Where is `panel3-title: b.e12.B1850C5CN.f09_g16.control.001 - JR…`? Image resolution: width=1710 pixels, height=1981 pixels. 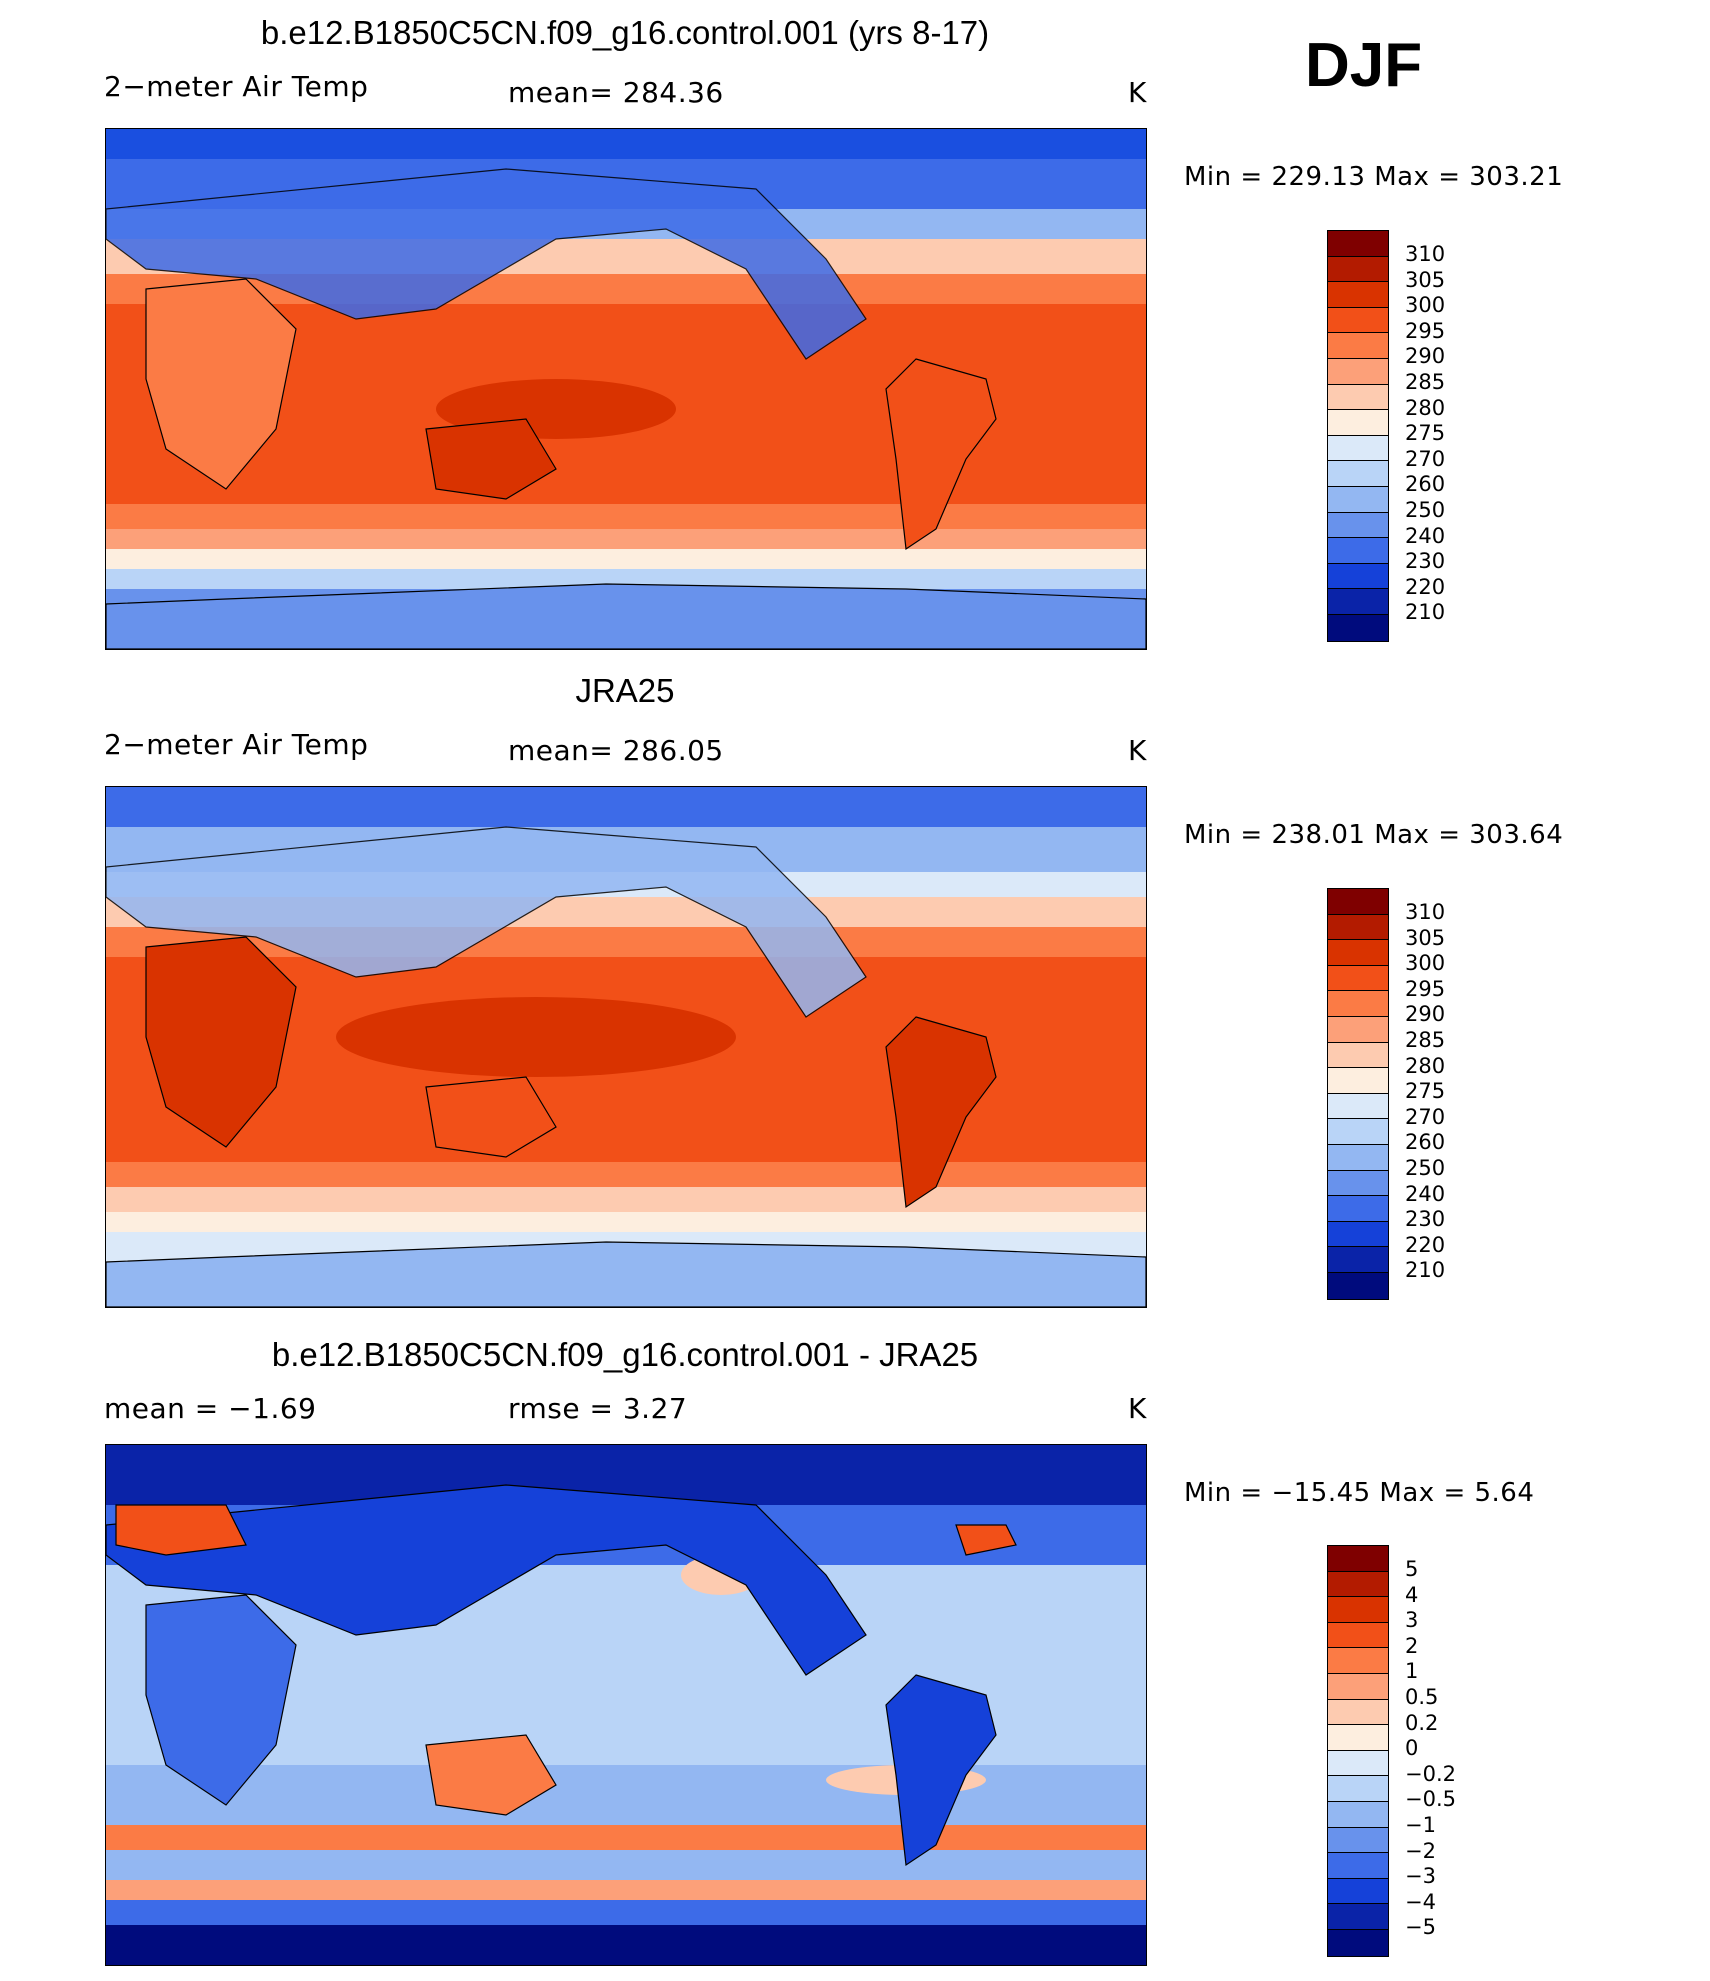
panel3-title: b.e12.B1850C5CN.f09_g16.control.001 - JR… is located at coordinates (625, 1354).